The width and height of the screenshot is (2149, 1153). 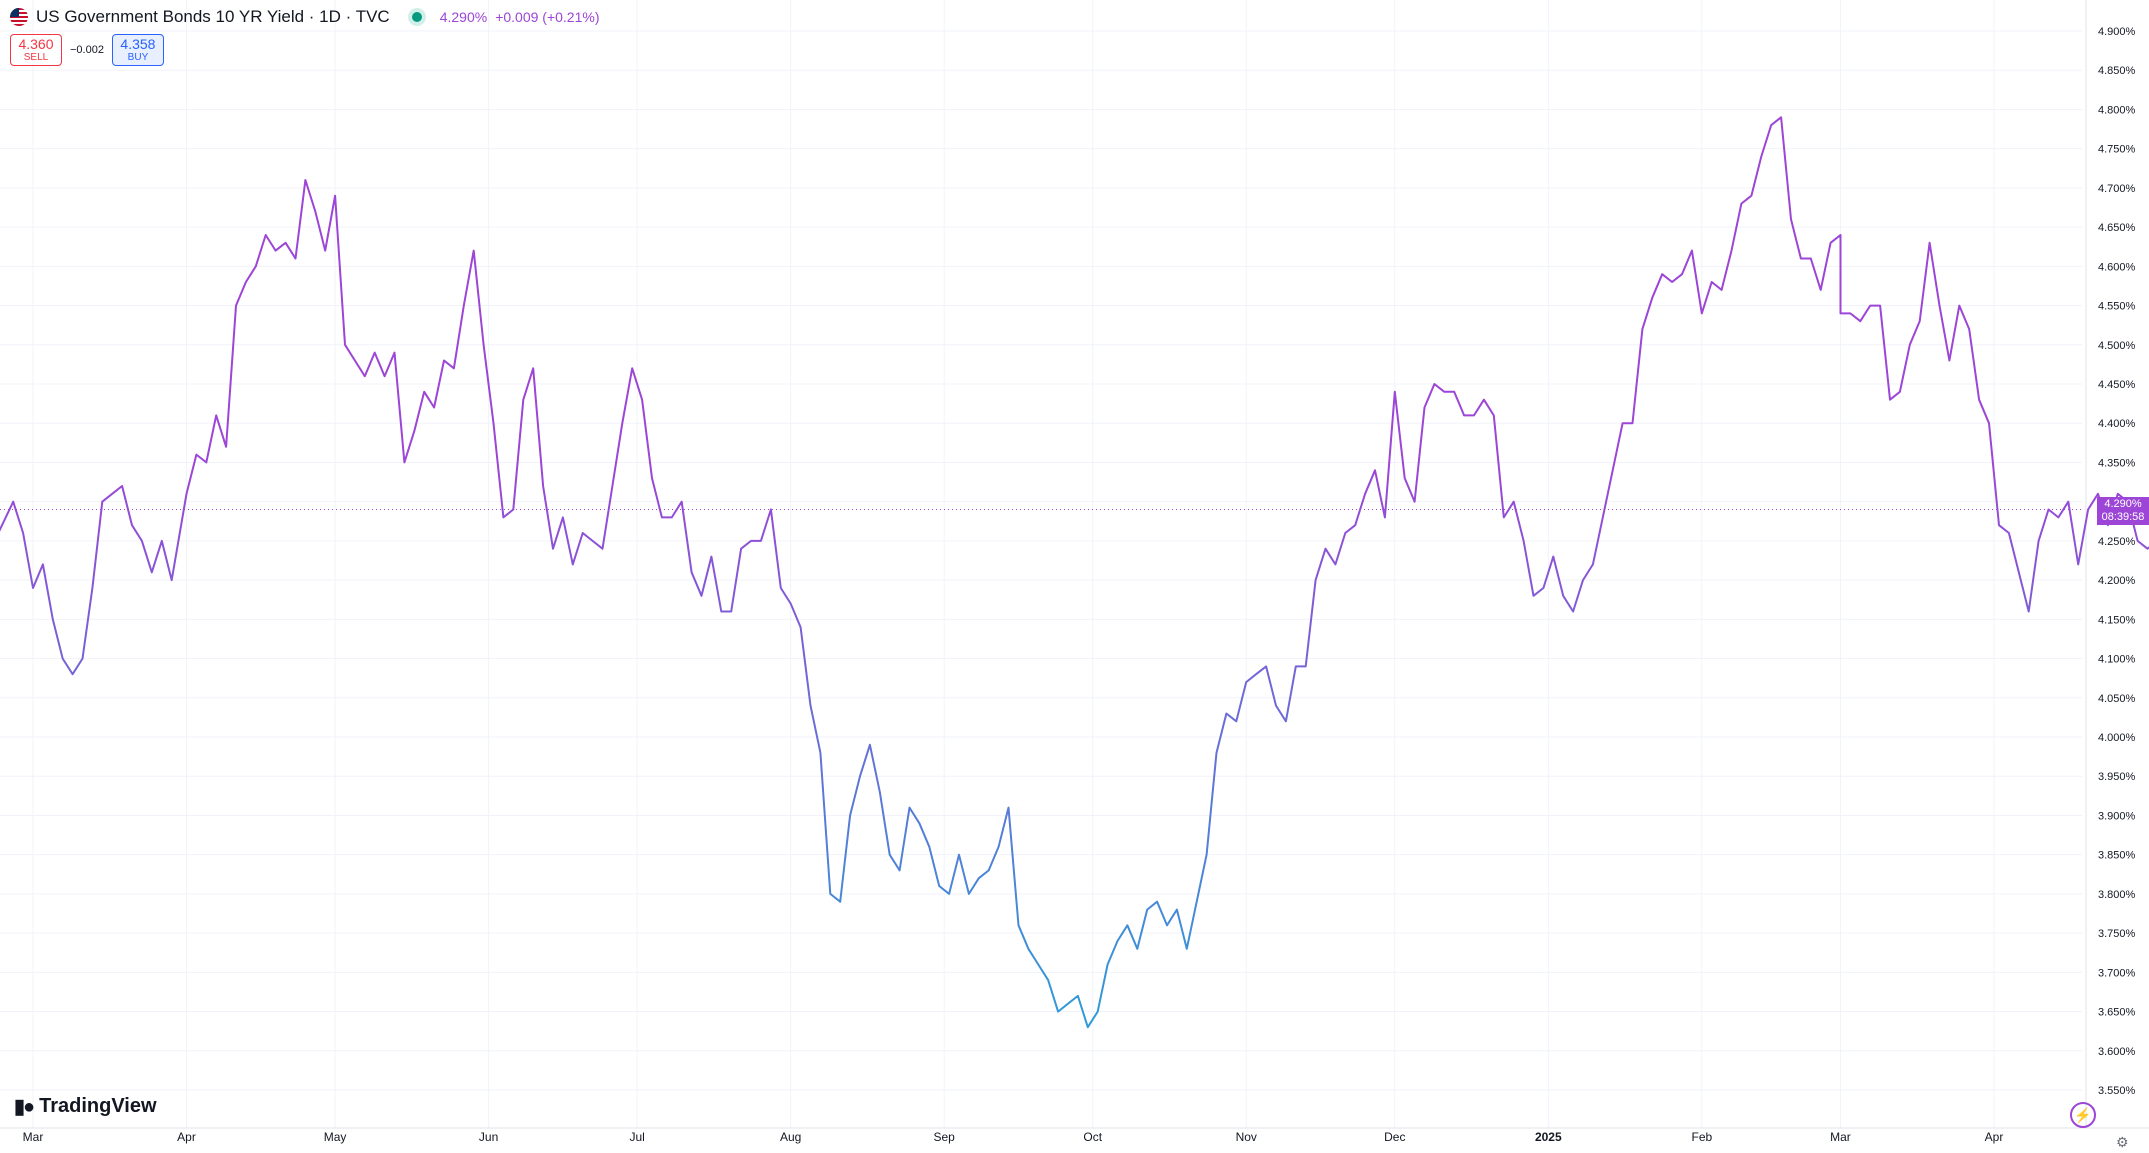 What do you see at coordinates (1394, 1137) in the screenshot?
I see `x-tick-label: Dec` at bounding box center [1394, 1137].